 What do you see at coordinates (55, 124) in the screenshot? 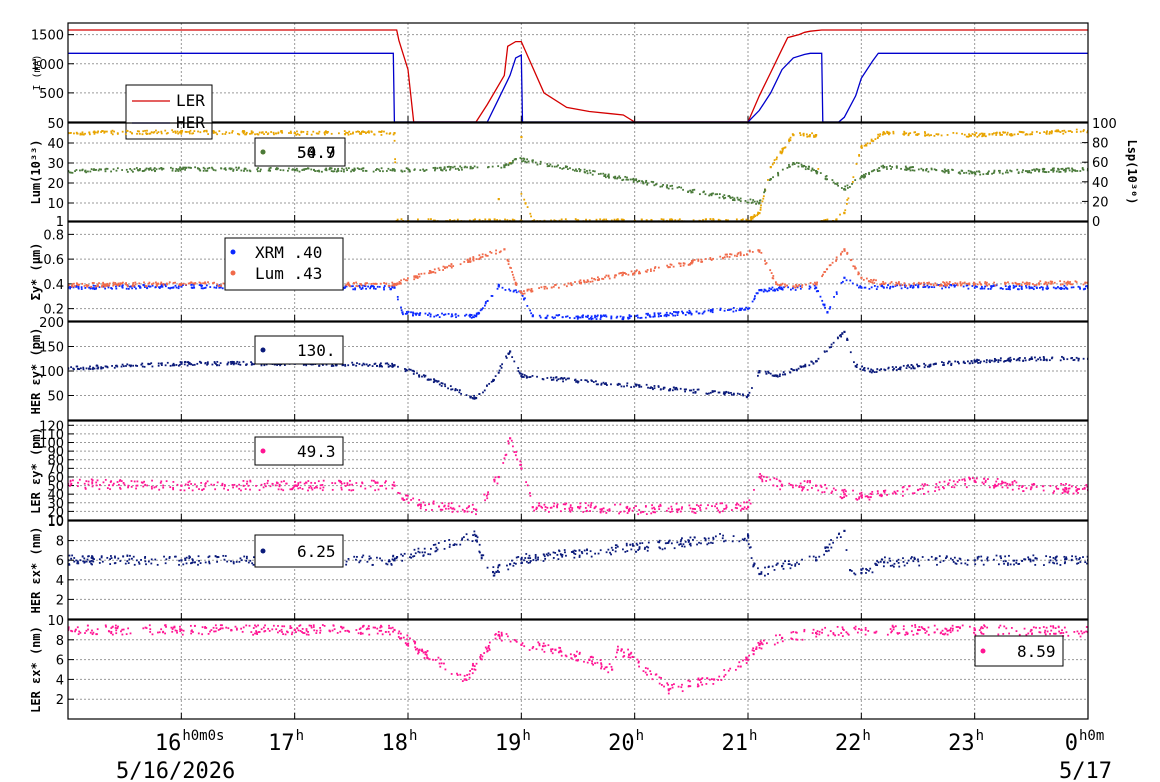
I see `y-tick-label: 50` at bounding box center [55, 124].